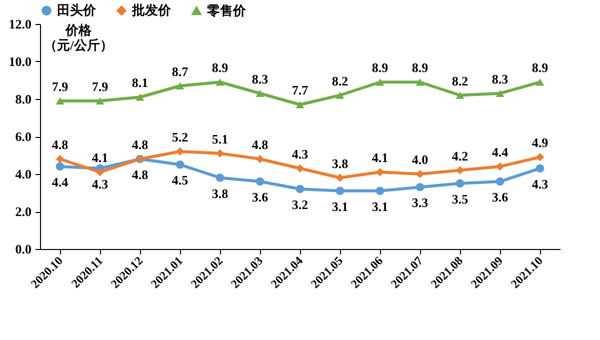  What do you see at coordinates (460, 198) in the screenshot?
I see `data-label: 3.5` at bounding box center [460, 198].